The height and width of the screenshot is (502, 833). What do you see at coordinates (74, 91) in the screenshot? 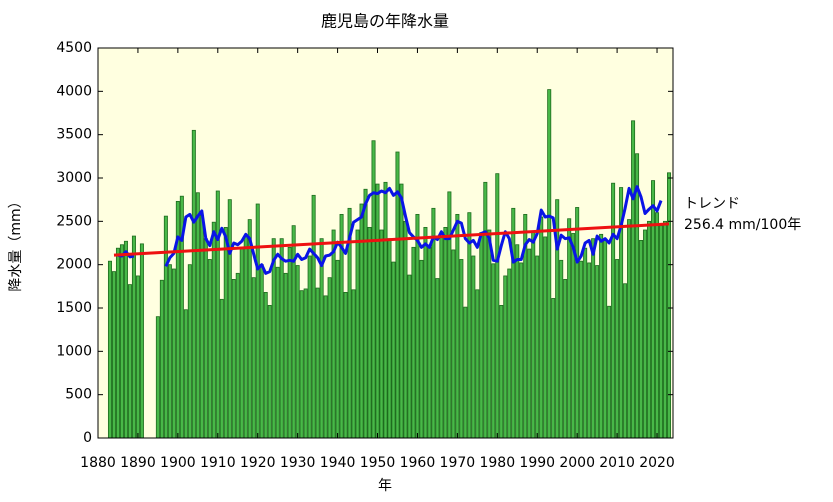
I see `y-tick-label: 4000` at bounding box center [74, 91].